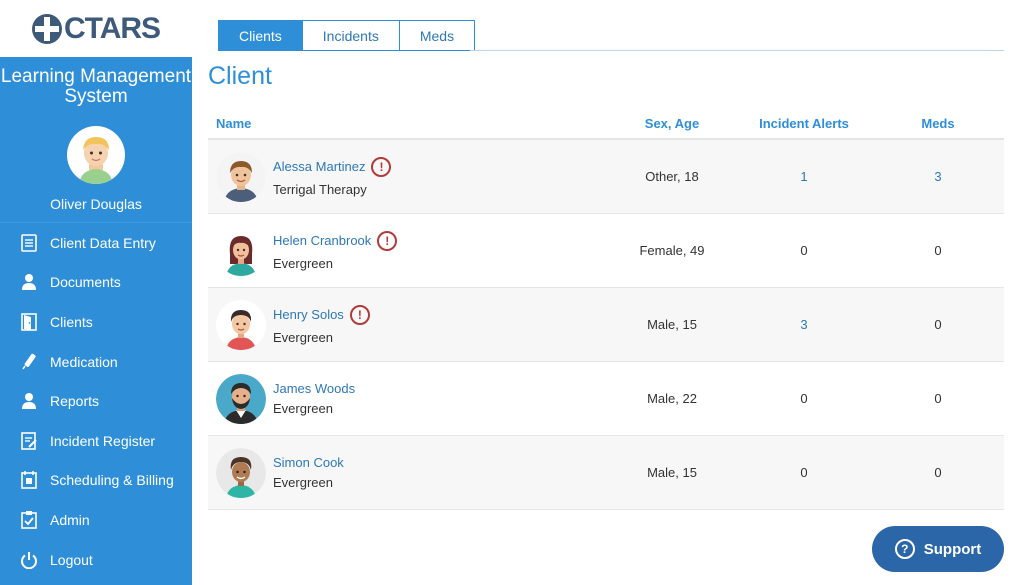 Image resolution: width=1024 pixels, height=585 pixels. What do you see at coordinates (29, 362) in the screenshot?
I see `syringe-icon` at bounding box center [29, 362].